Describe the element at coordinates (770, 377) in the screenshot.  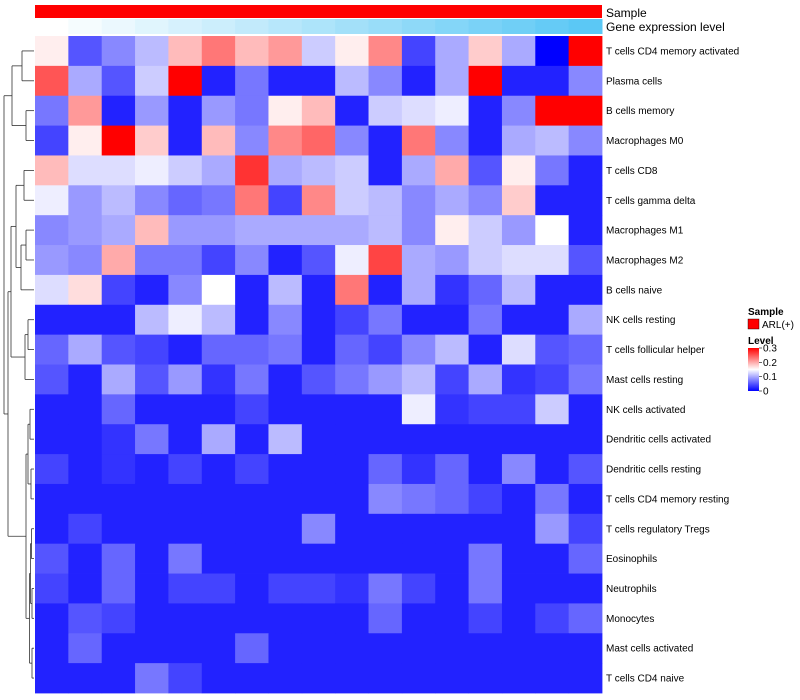
I see `legend-tick-label: 0.1` at that location.